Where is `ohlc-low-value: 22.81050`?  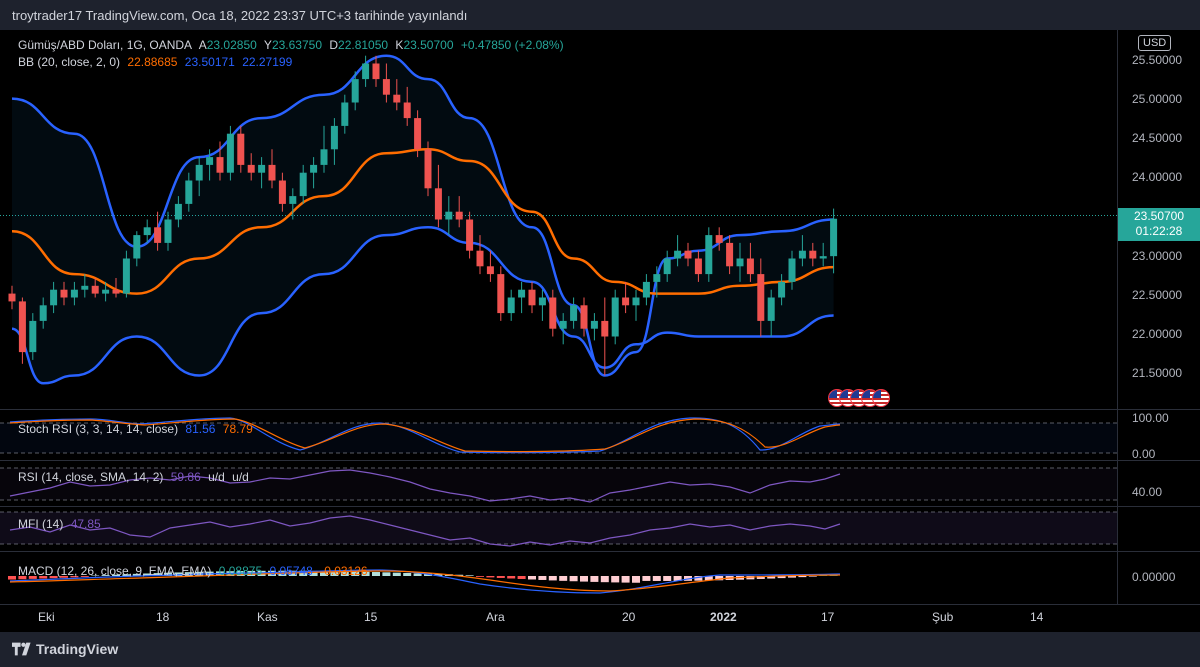 ohlc-low-value: 22.81050 is located at coordinates (363, 45).